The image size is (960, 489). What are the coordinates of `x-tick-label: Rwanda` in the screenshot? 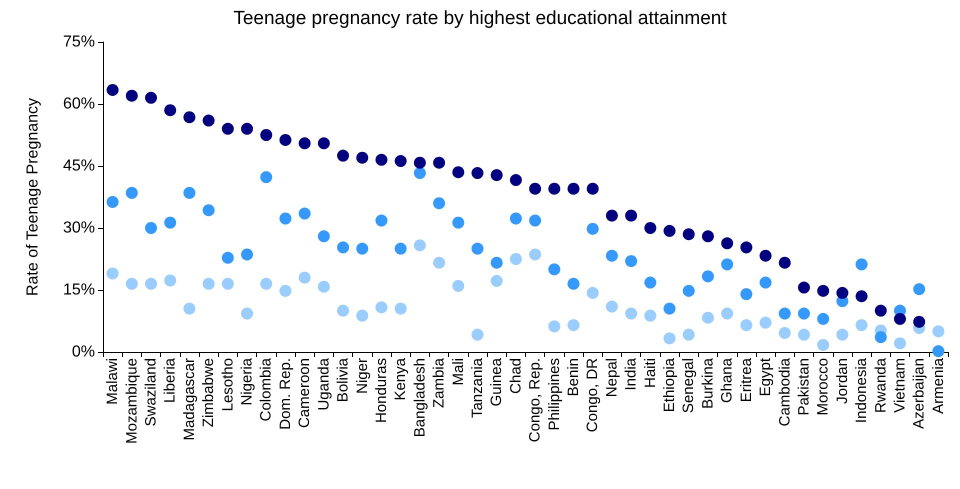 It's located at (881, 385).